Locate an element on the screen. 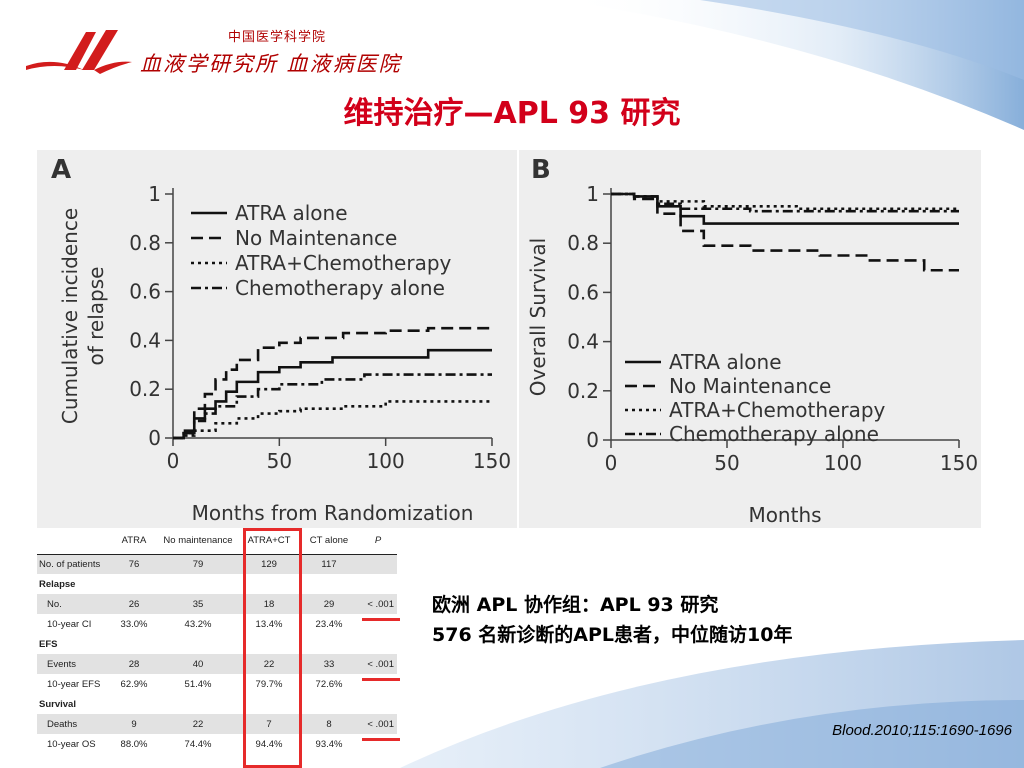  x-axis-label: Months from Randomization is located at coordinates (333, 513).